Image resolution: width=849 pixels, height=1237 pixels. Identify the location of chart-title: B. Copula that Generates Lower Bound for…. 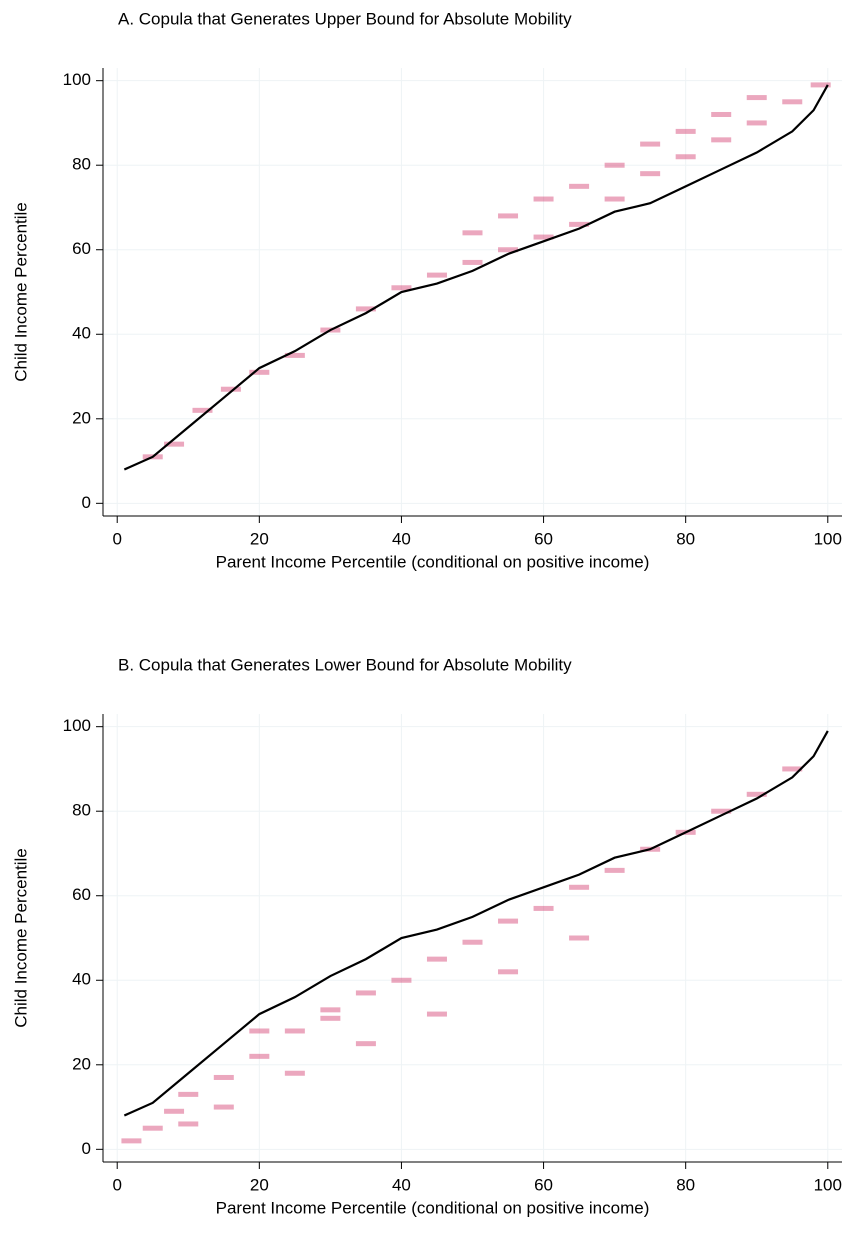
(345, 664).